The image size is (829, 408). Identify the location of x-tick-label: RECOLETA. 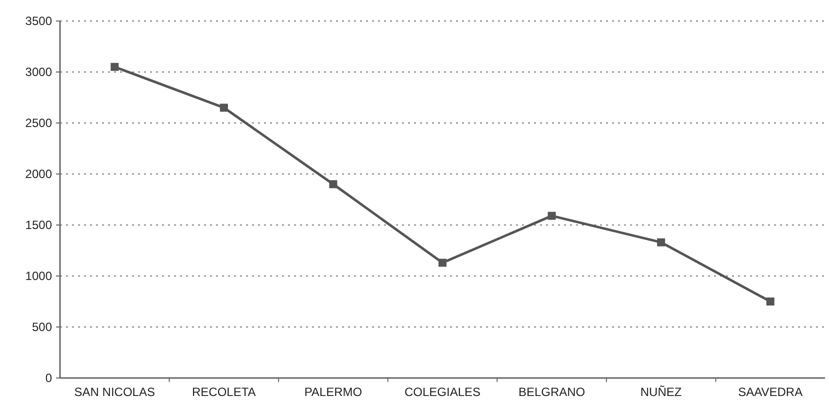
(224, 392).